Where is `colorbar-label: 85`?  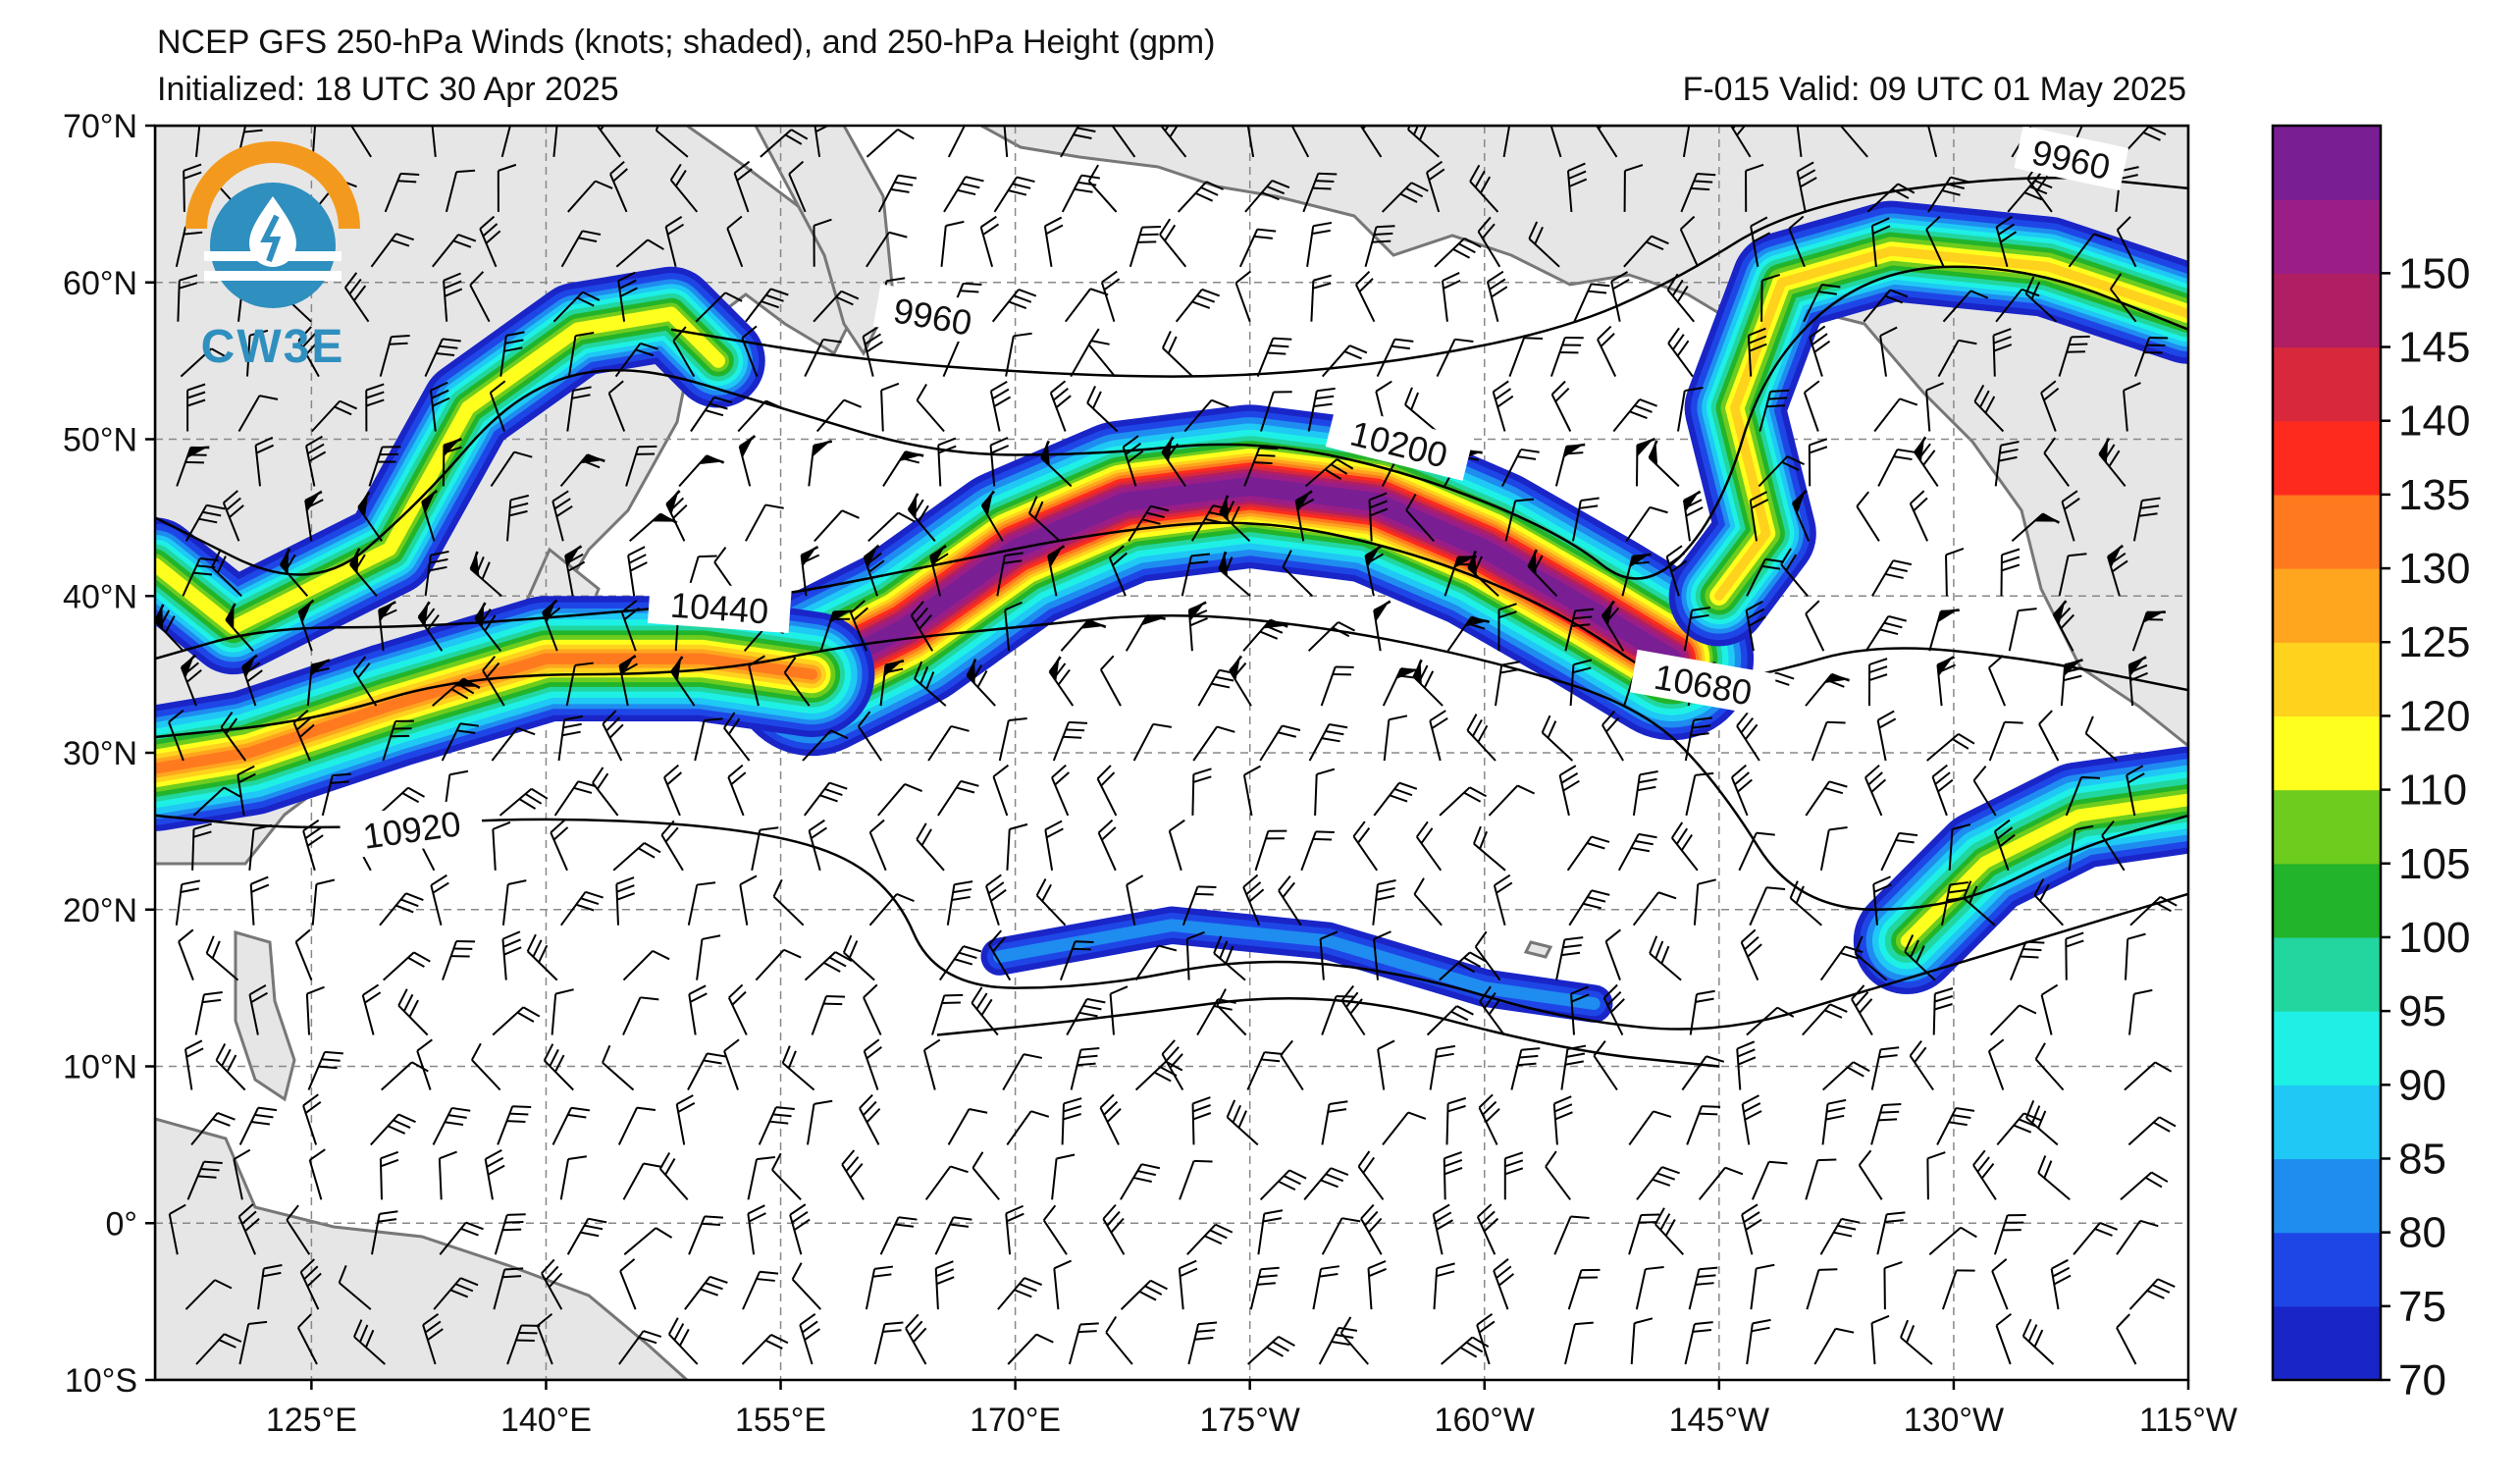
colorbar-label: 85 is located at coordinates (2422, 1159).